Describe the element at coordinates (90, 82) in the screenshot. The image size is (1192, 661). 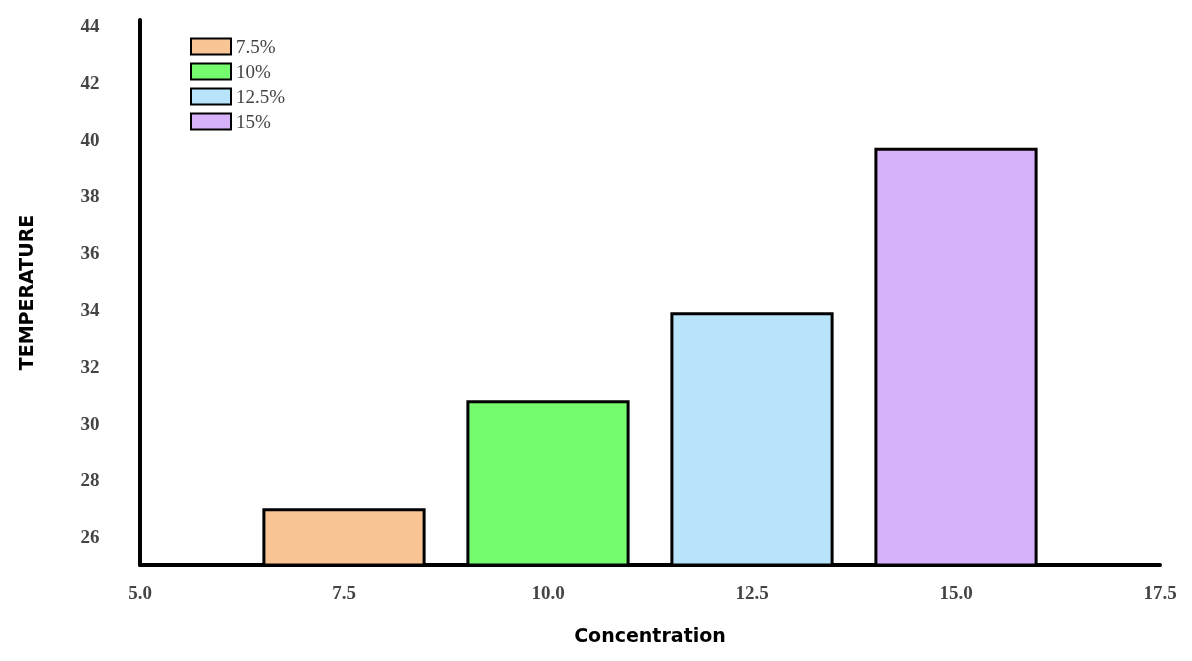
I see `y-tick-label: 42` at that location.